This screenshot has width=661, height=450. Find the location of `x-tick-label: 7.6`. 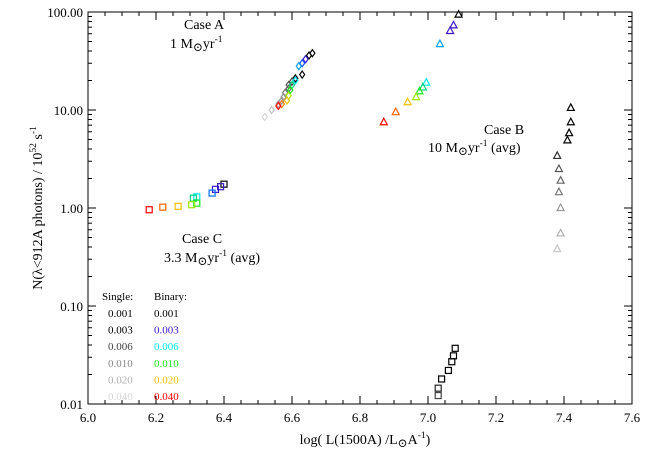

x-tick-label: 7.6 is located at coordinates (632, 417).